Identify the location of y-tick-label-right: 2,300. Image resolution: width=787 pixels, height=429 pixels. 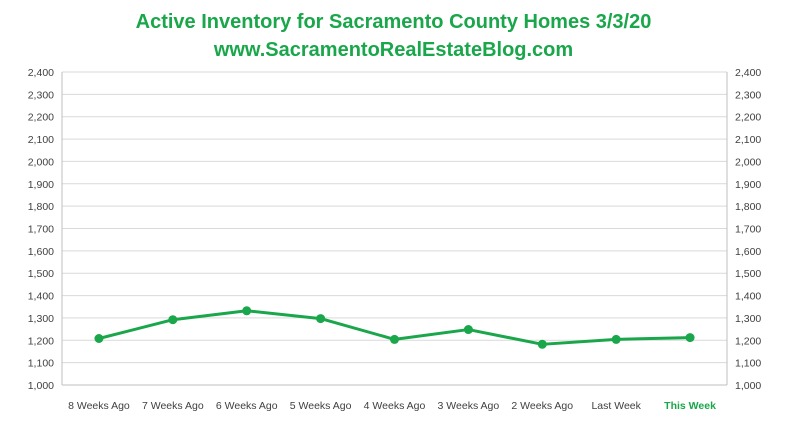
(748, 95).